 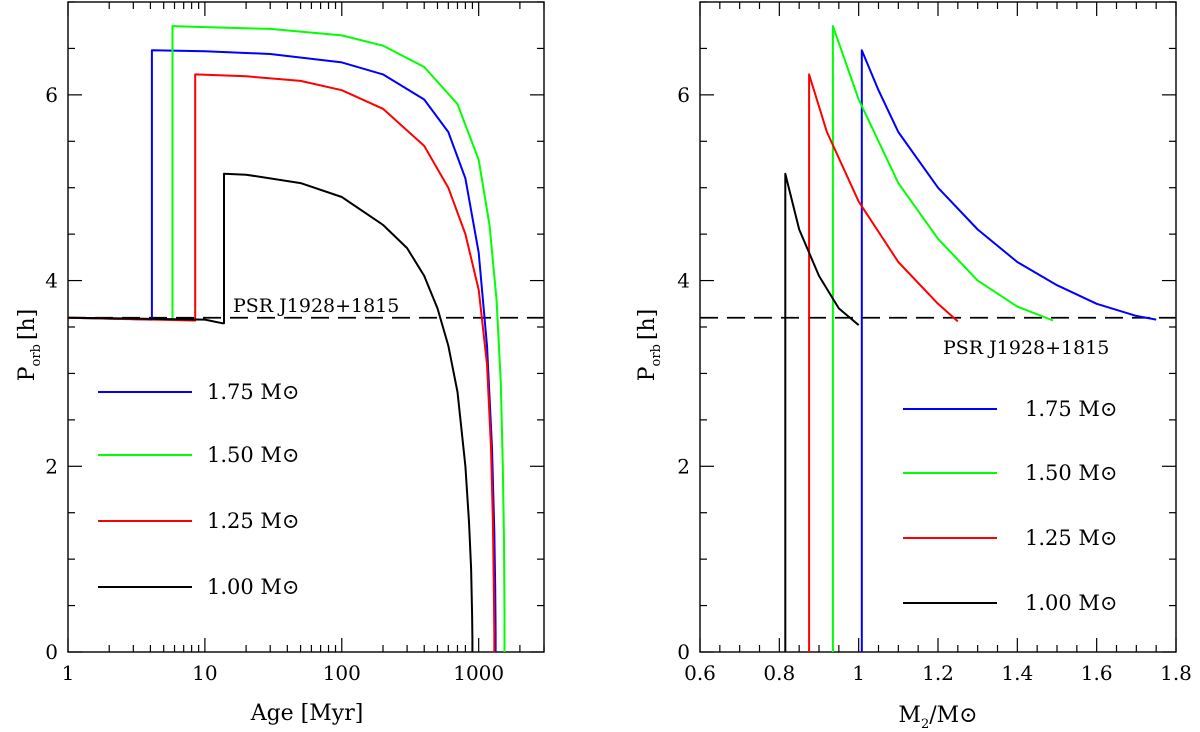 I want to click on x-tick-label: 1000, so click(x=478, y=673).